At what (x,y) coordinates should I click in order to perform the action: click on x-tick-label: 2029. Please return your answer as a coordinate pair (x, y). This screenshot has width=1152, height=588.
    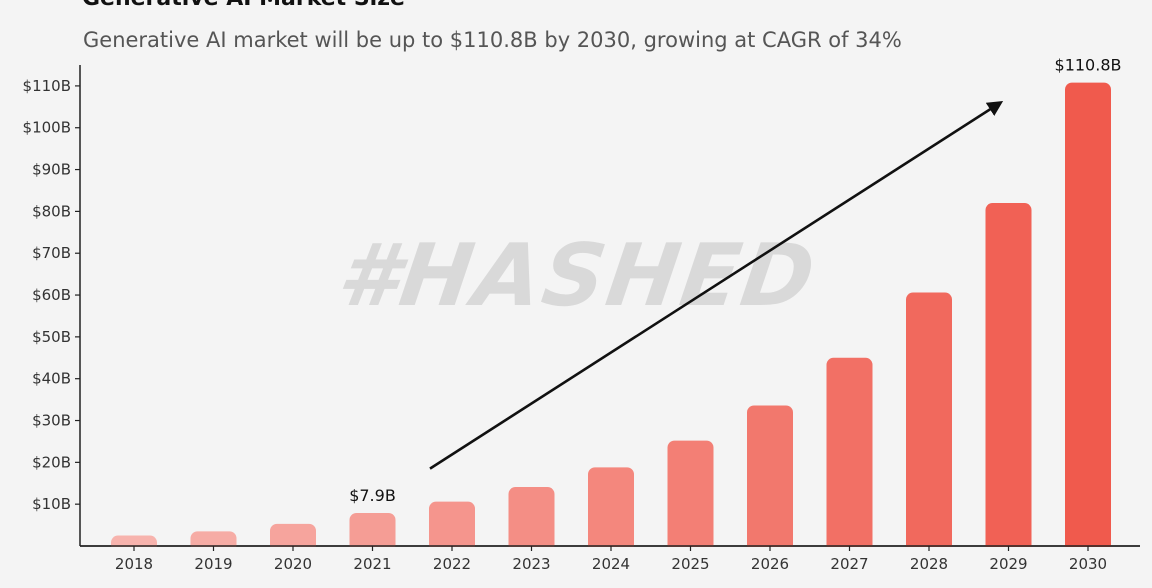
    Looking at the image, I should click on (1008, 564).